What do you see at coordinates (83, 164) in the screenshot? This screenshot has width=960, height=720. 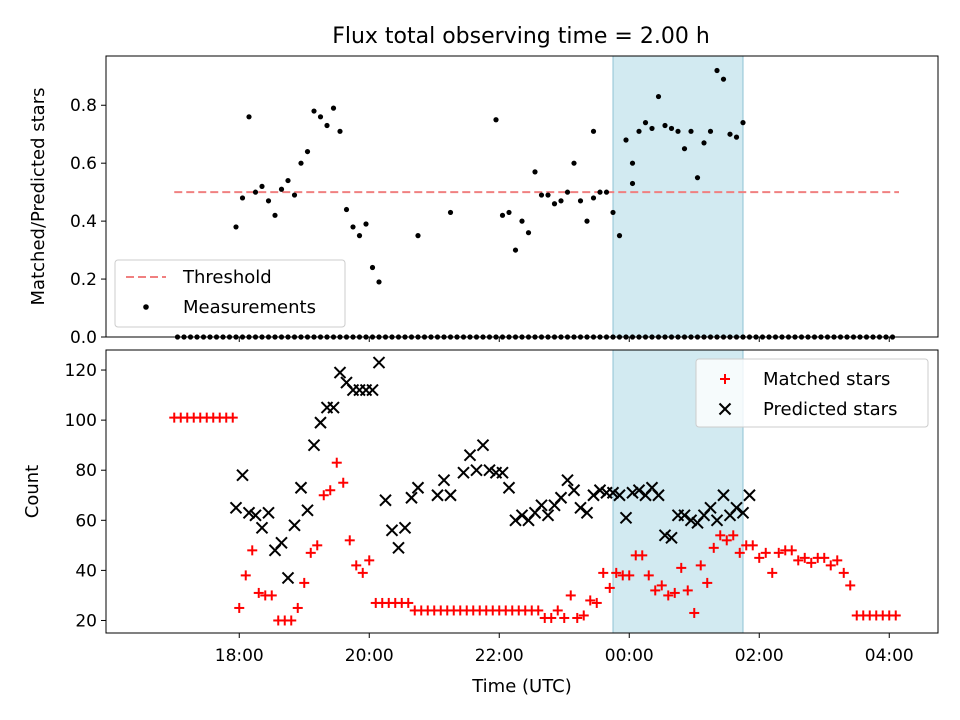 I see `y-tick-label: 0.6` at bounding box center [83, 164].